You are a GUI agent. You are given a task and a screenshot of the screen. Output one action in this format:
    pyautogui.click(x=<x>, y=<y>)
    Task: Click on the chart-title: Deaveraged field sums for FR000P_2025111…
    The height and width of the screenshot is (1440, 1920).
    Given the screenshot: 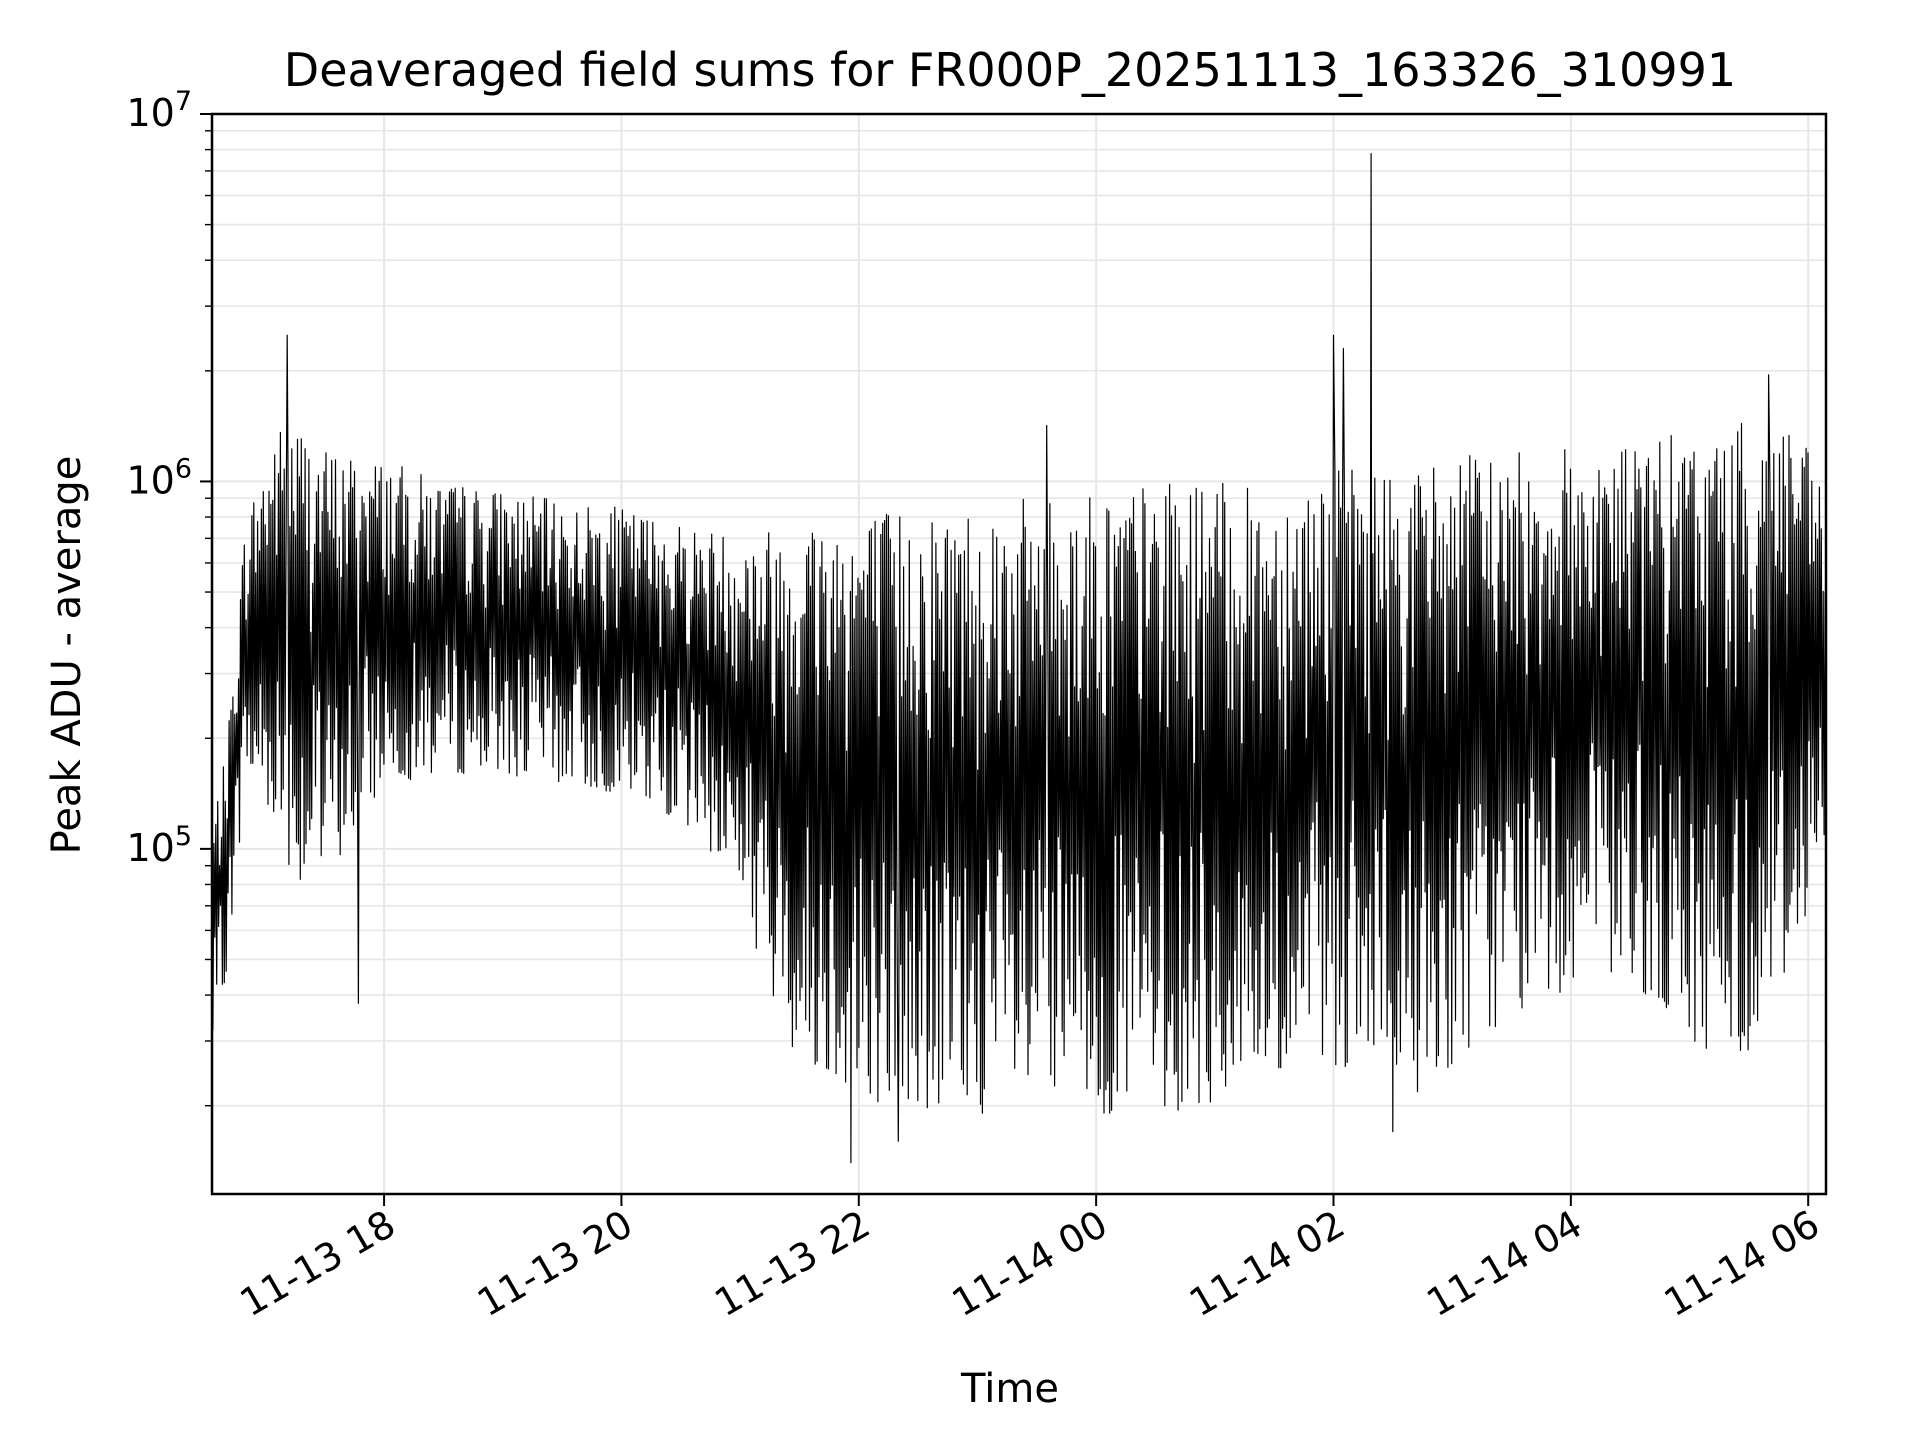 What is the action you would take?
    pyautogui.click(x=1010, y=70)
    